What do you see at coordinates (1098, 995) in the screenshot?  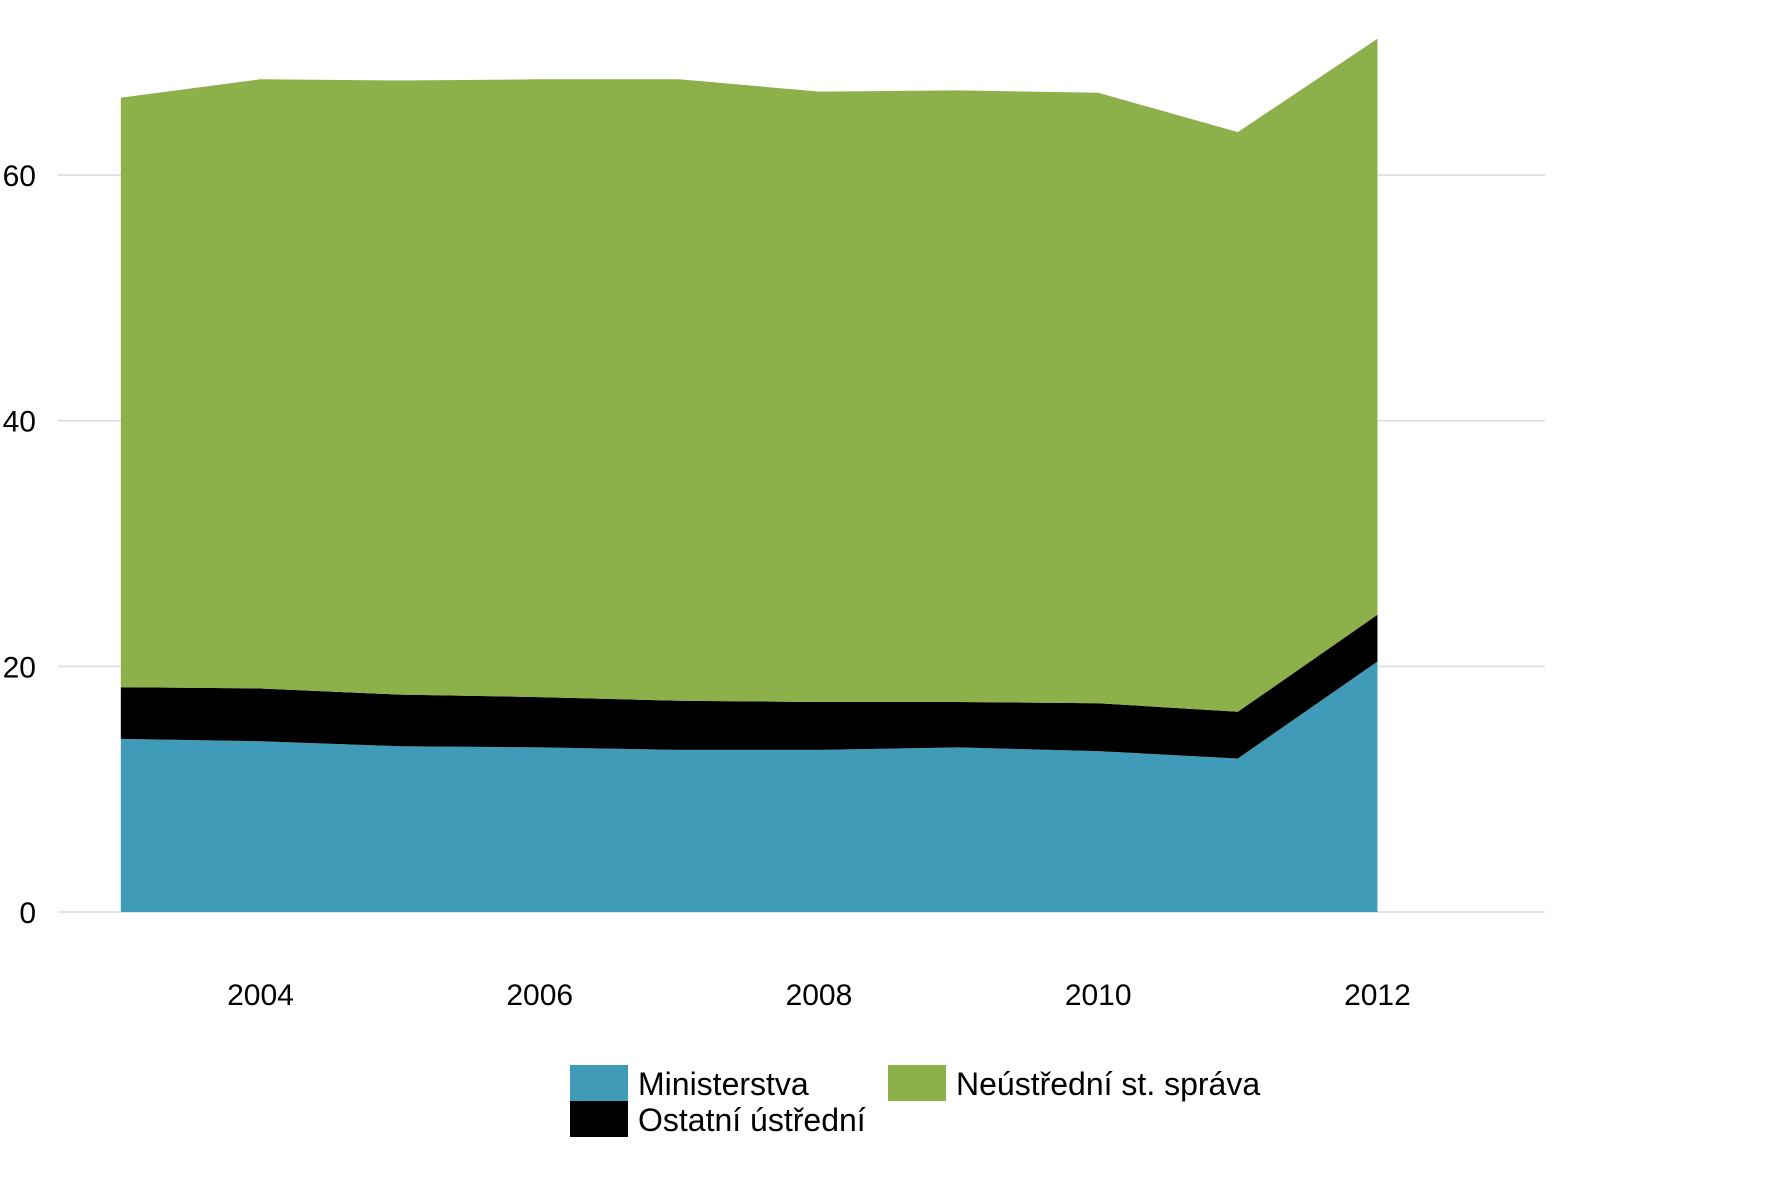 I see `x-tick-label: 2010` at bounding box center [1098, 995].